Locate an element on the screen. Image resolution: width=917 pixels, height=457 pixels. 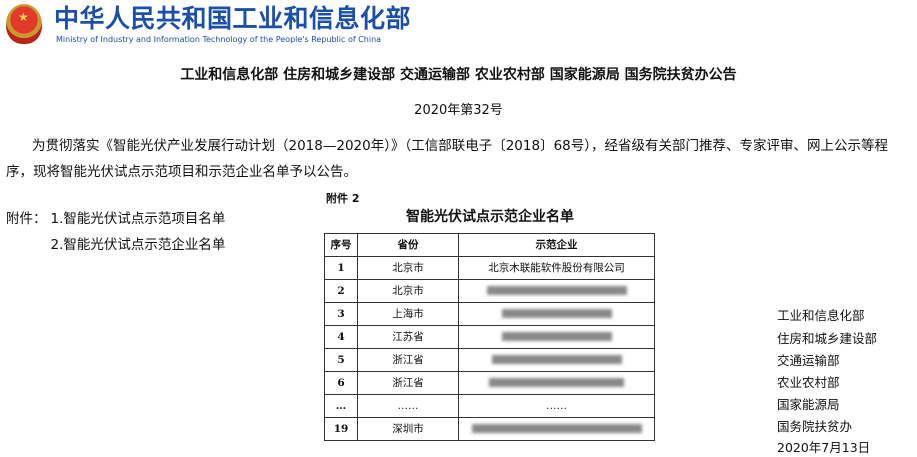
notice-number: 2020年第32号 is located at coordinates (458, 110).